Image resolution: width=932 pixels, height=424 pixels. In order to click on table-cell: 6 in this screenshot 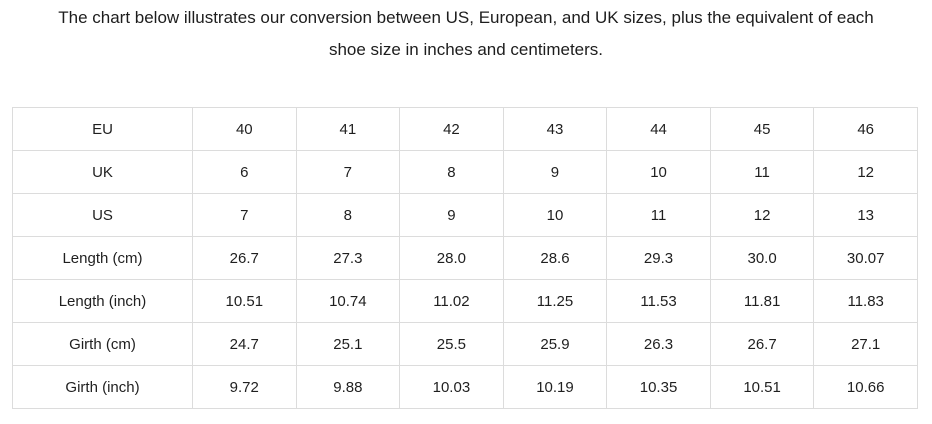, I will do `click(244, 172)`.